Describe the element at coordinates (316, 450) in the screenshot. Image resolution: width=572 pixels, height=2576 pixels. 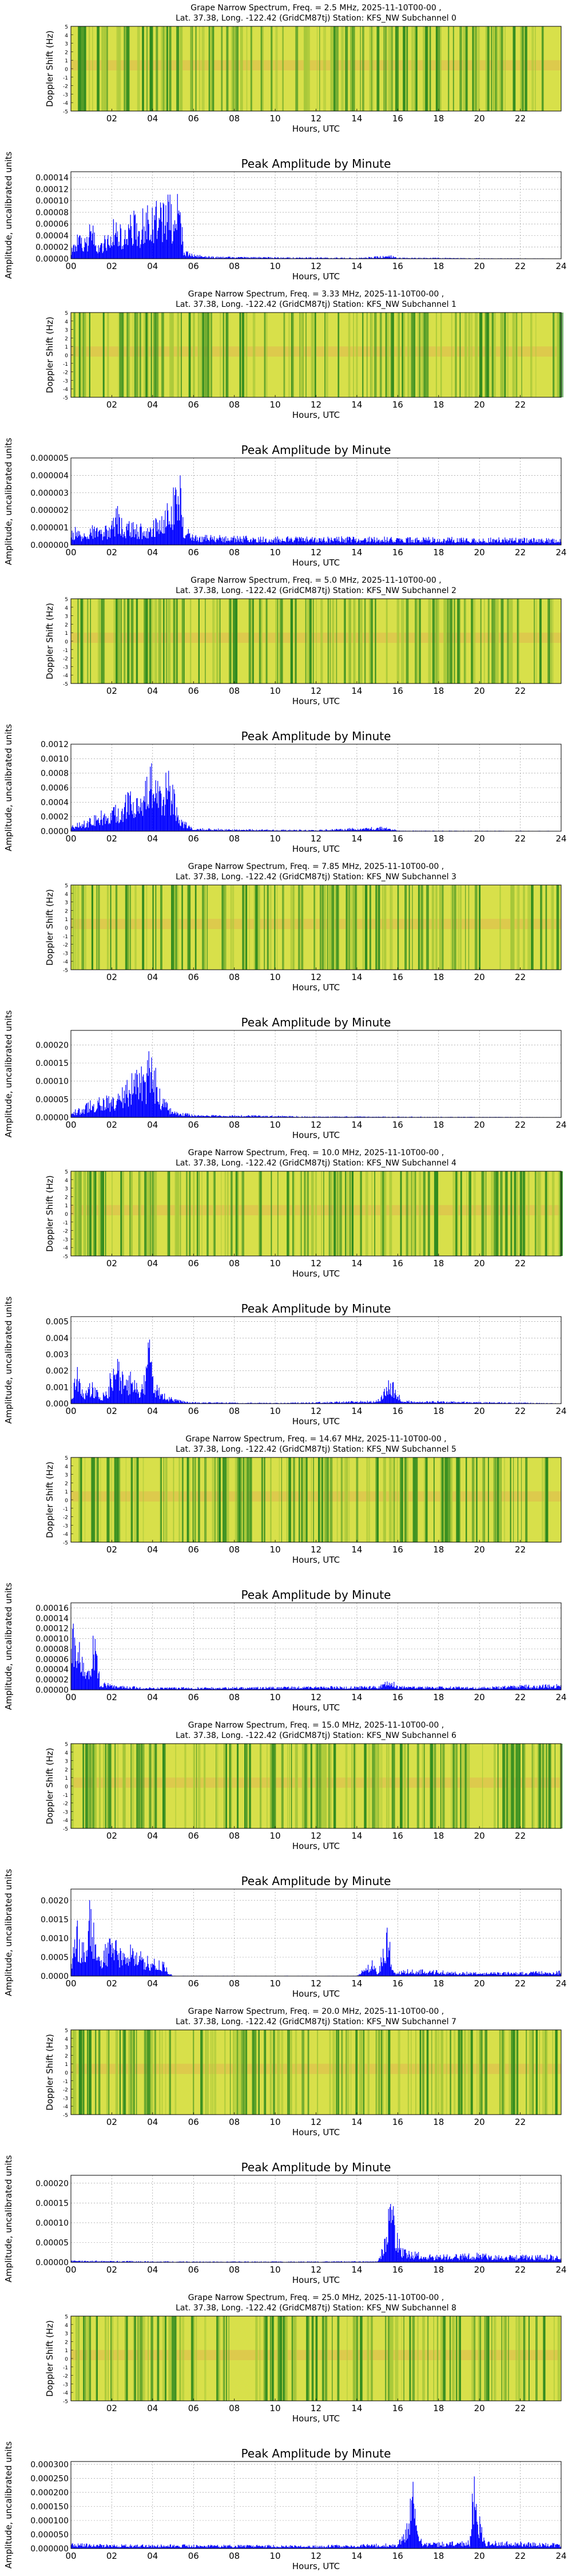
I see `amplitude-title: Peak Amplitude by Minute` at that location.